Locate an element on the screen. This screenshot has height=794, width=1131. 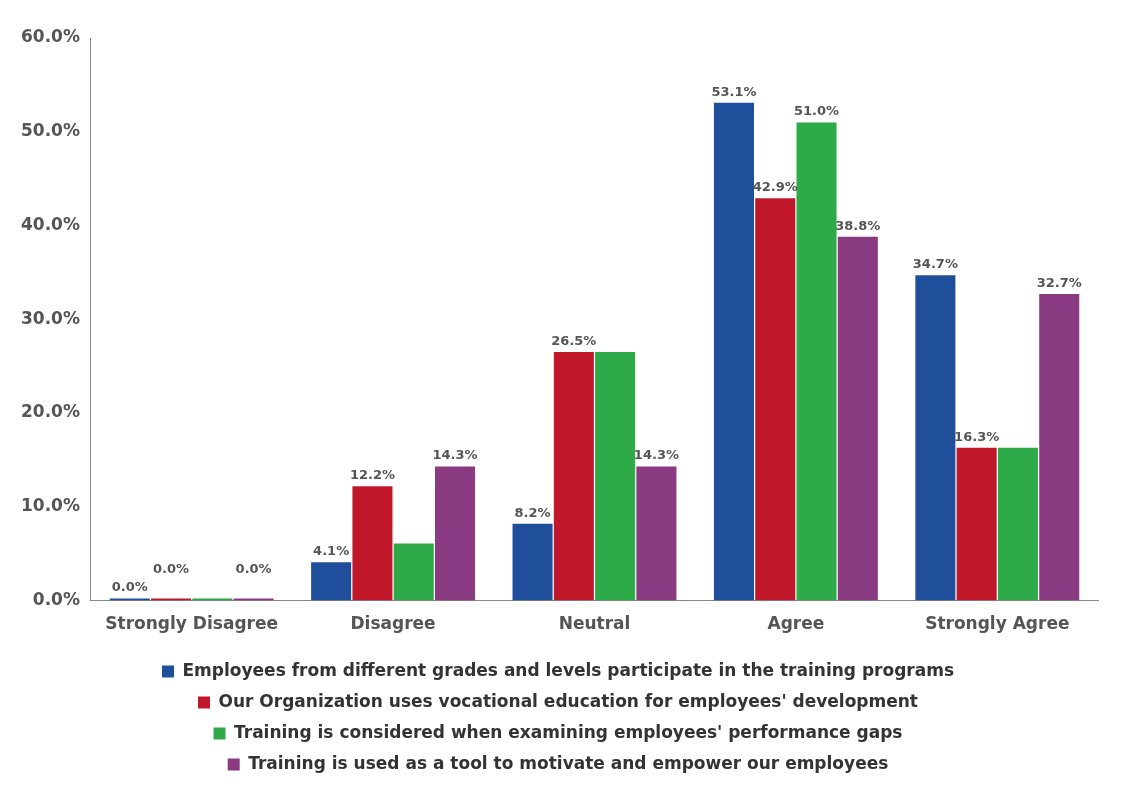
data-label: 26.5% is located at coordinates (574, 340).